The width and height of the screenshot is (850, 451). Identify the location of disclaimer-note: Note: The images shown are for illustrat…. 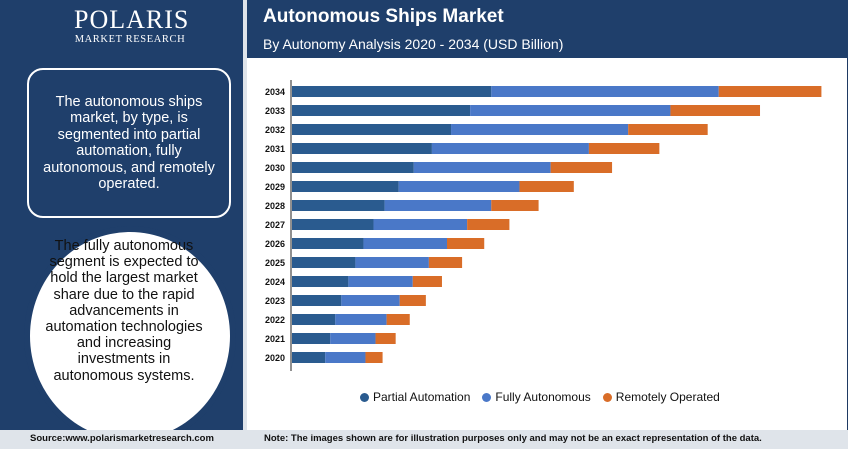
(513, 438).